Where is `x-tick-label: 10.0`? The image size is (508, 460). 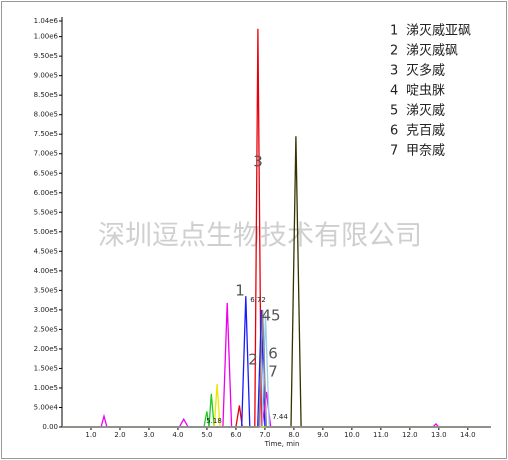
x-tick-label: 10.0 is located at coordinates (352, 435).